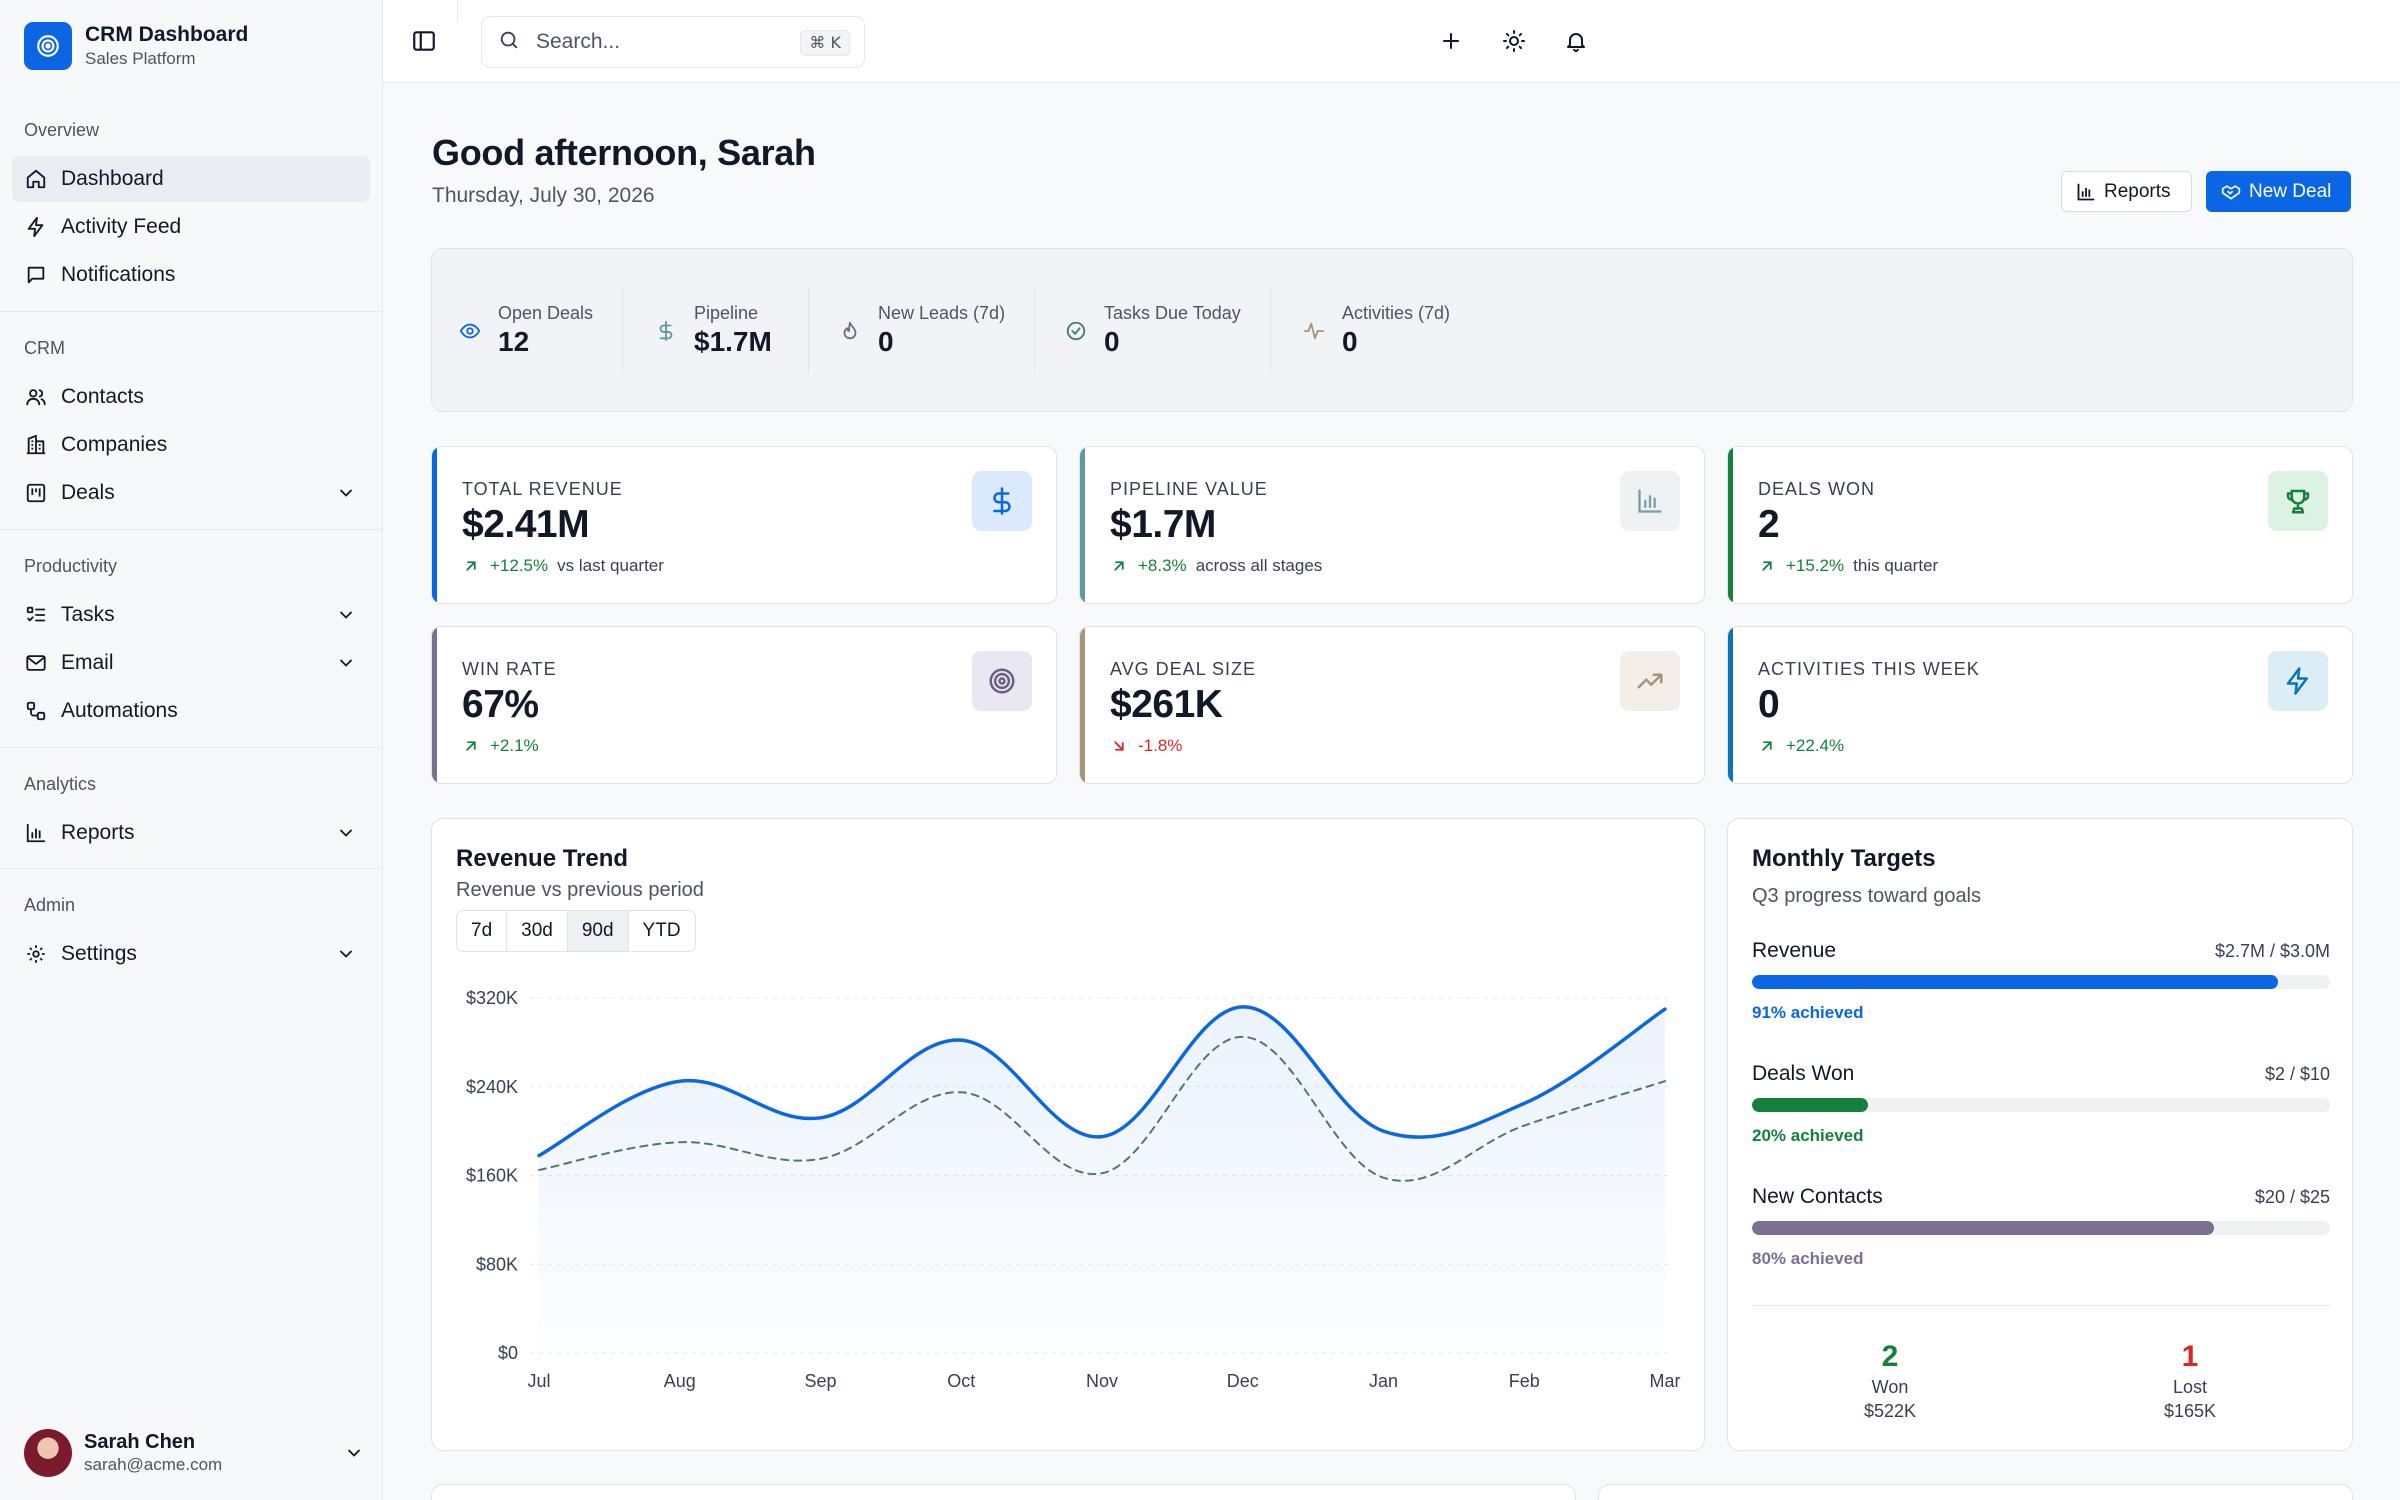  Describe the element at coordinates (191, 833) in the screenshot. I see `sidebar-item-reports: Reports` at that location.